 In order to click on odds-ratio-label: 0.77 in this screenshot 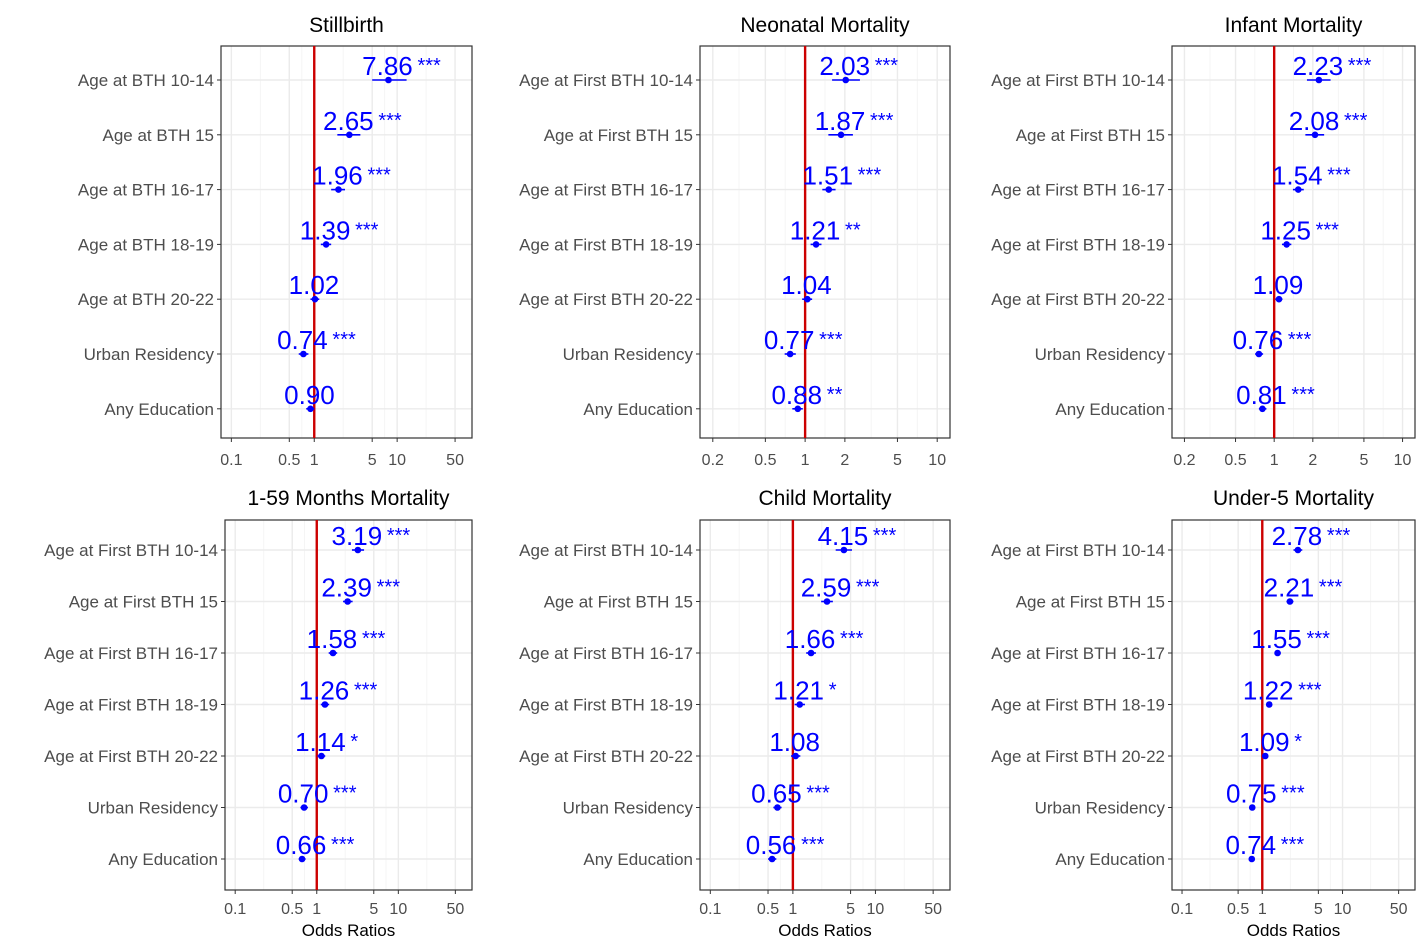, I will do `click(789, 340)`.